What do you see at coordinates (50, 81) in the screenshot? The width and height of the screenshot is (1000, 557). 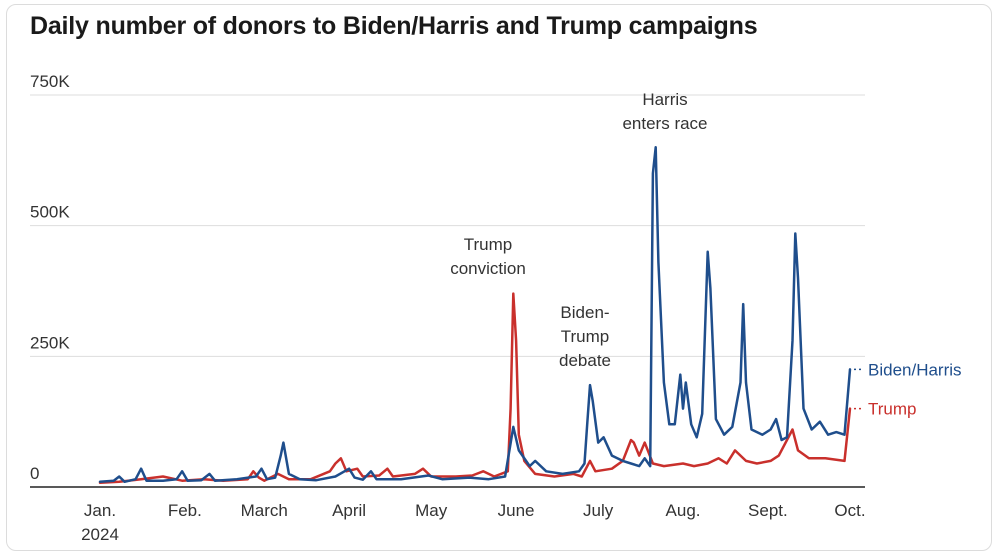 I see `y-tick-label: 750K` at bounding box center [50, 81].